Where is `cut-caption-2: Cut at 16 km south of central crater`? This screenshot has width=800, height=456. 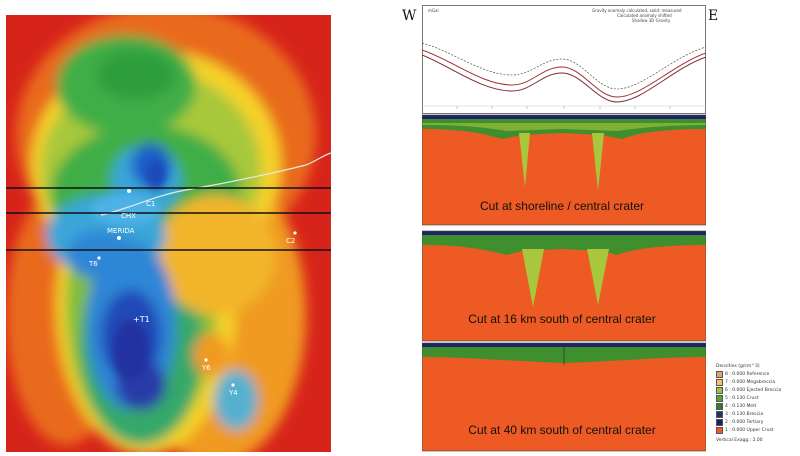
cut-caption-2: Cut at 16 km south of central crater is located at coordinates (562, 319).